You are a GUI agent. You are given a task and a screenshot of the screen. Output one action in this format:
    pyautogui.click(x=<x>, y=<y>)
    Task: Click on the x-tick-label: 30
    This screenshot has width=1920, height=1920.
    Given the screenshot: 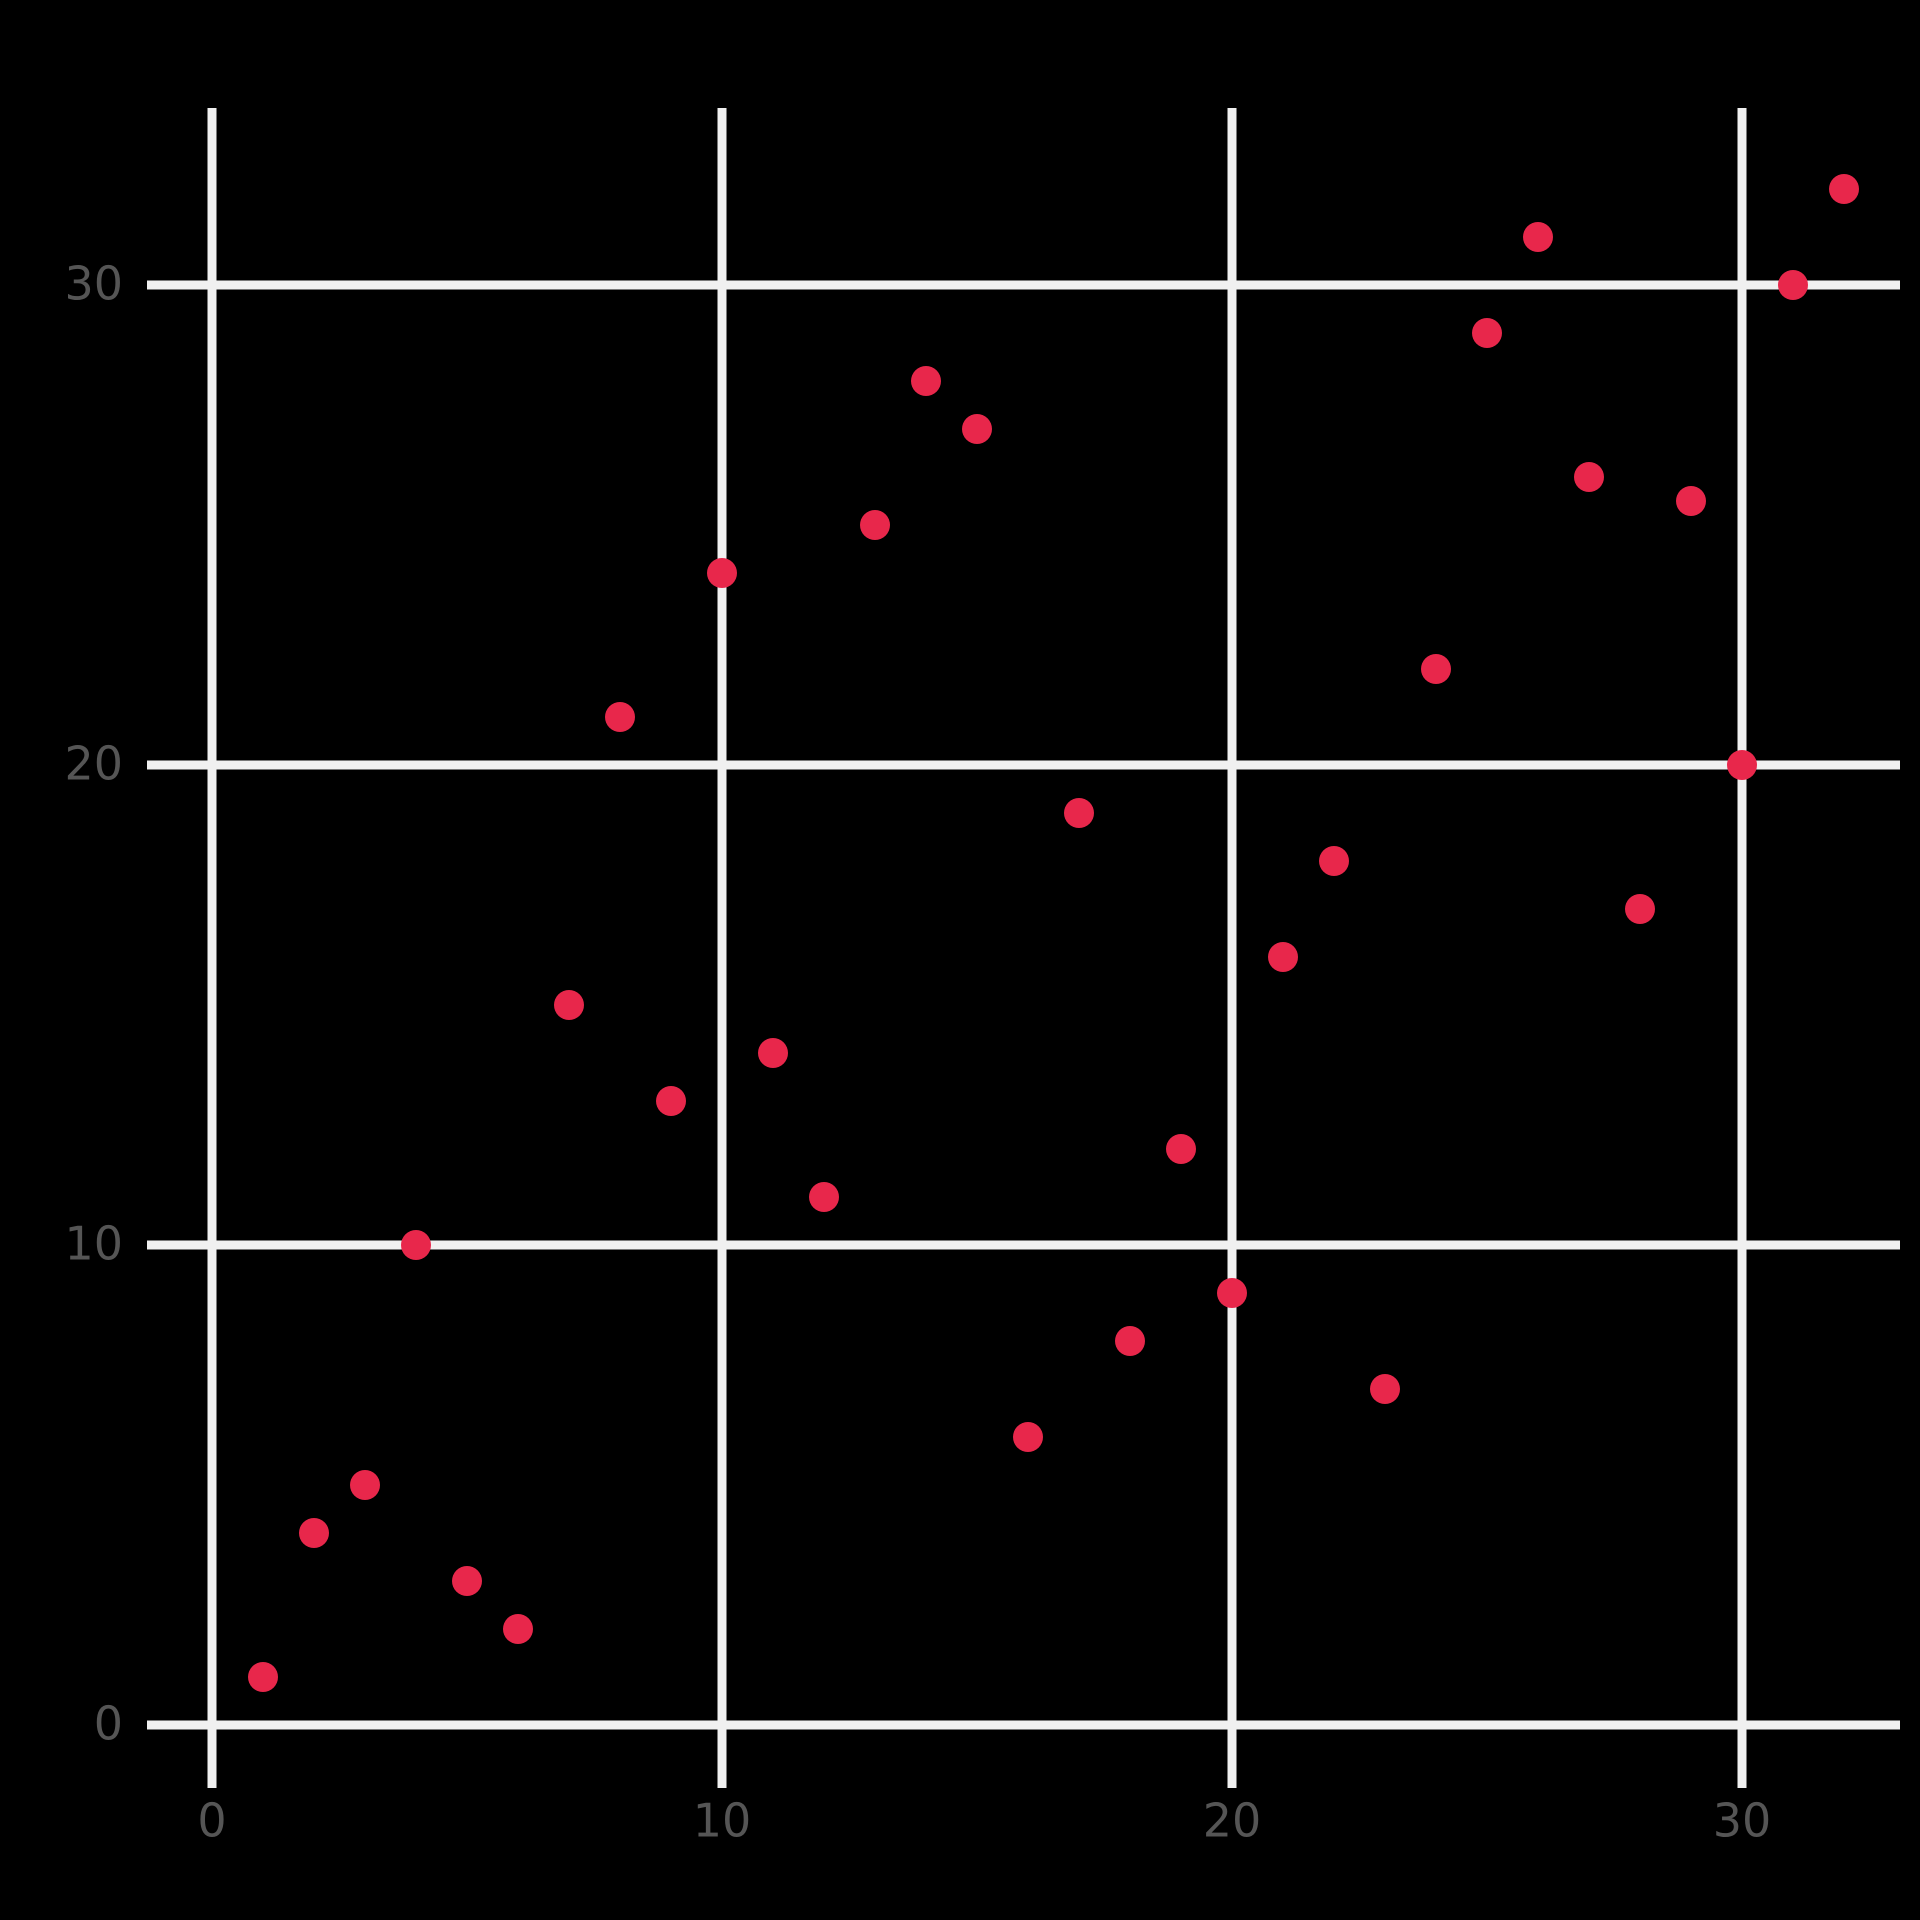 What is the action you would take?
    pyautogui.click(x=1742, y=1820)
    